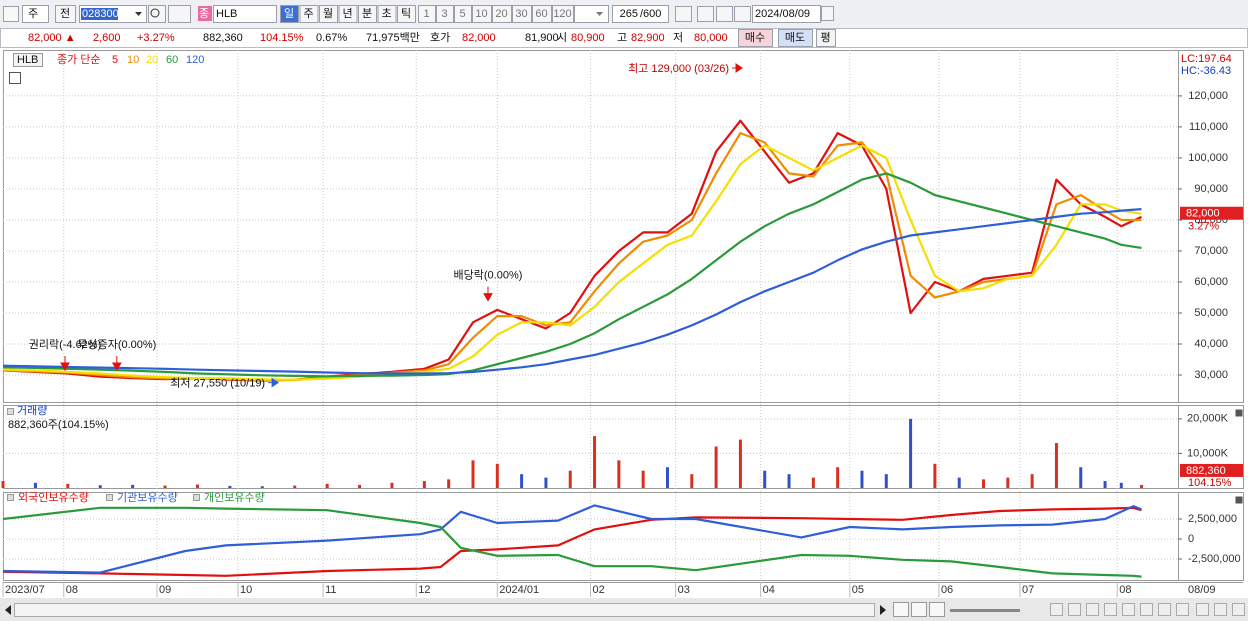 Image resolution: width=1248 pixels, height=621 pixels. What do you see at coordinates (115, 60) in the screenshot?
I see `legend-entry: 5` at bounding box center [115, 60].